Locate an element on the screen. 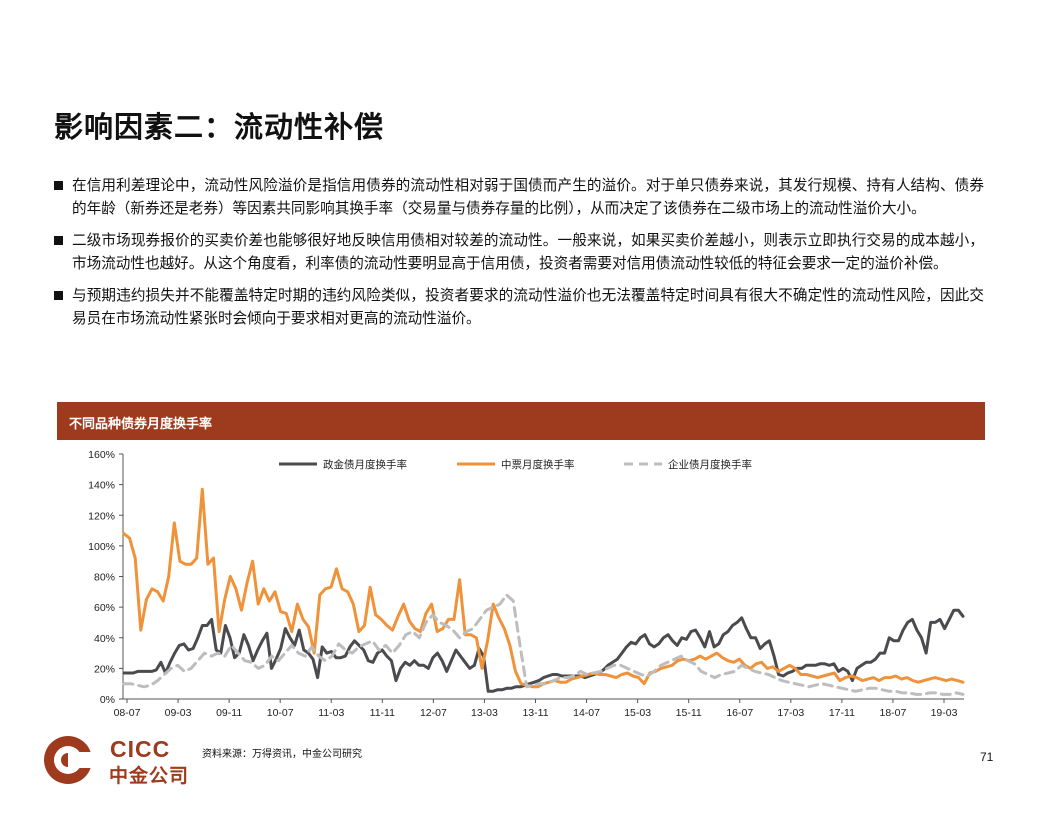  x-tick-label: 17-03 is located at coordinates (790, 713).